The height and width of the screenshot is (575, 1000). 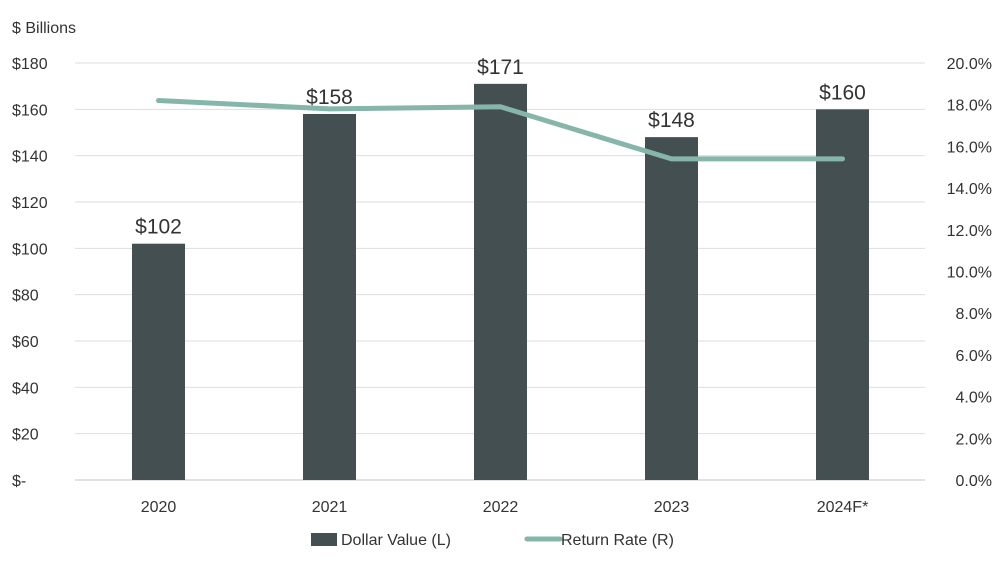 I want to click on x-tick-label: 2020, so click(x=159, y=507).